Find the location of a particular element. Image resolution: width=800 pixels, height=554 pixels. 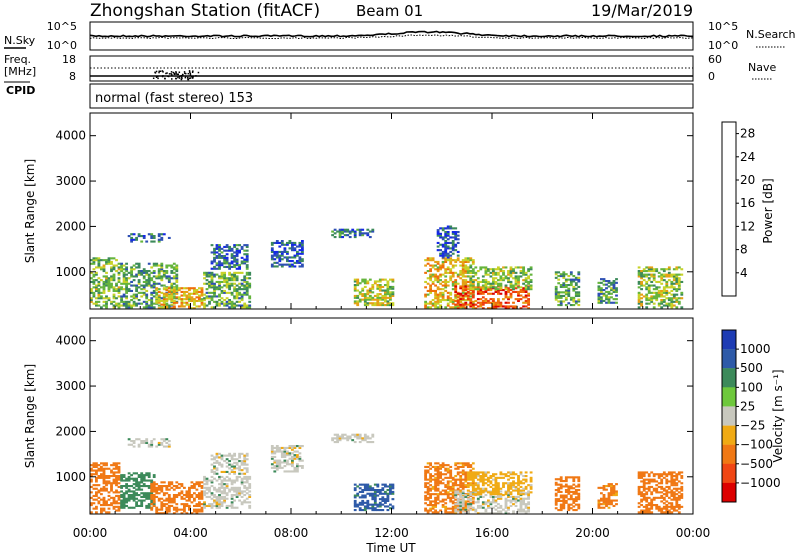

nsky-trace is located at coordinates (391, 34).